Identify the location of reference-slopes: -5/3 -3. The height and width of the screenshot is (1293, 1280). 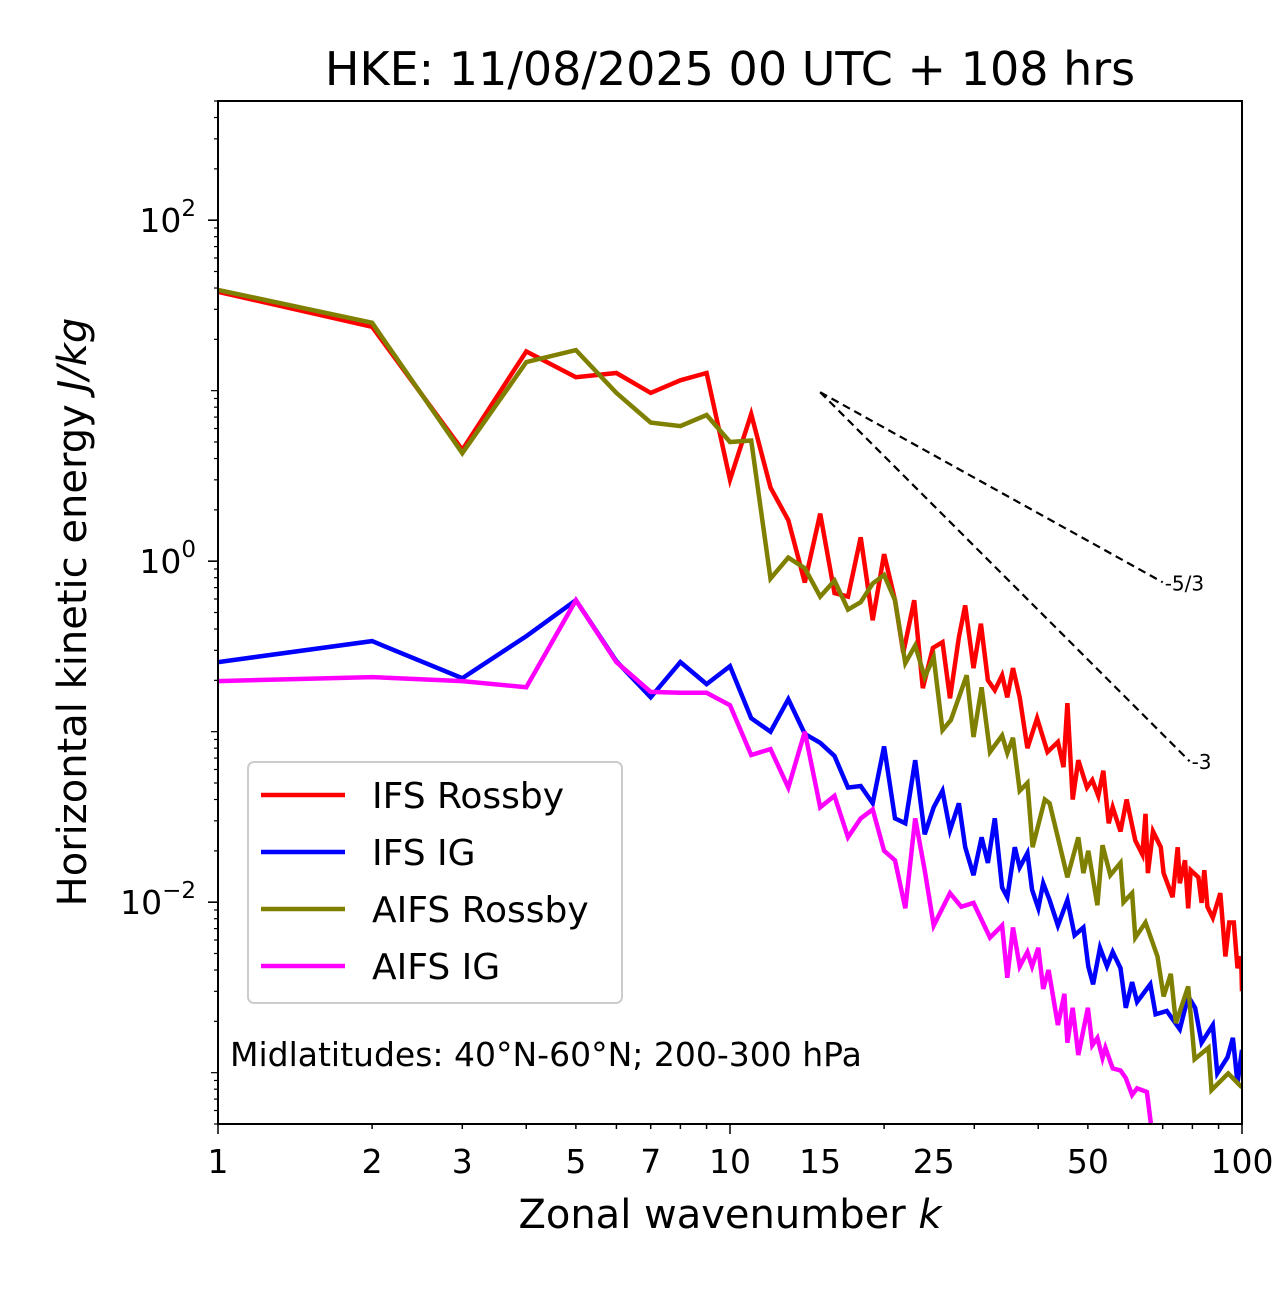
(1015, 582).